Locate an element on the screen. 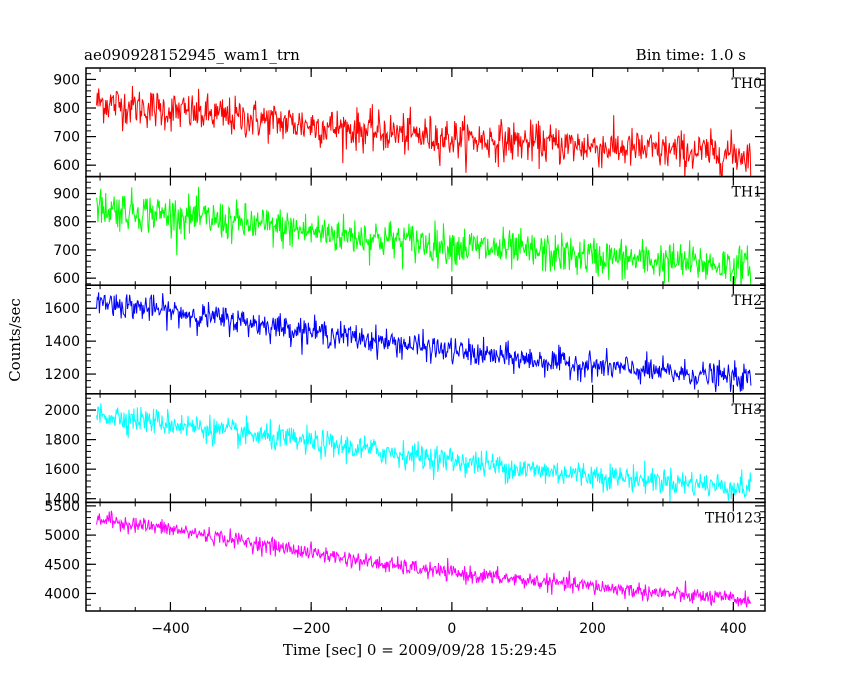 The width and height of the screenshot is (850, 680). chart-title: ae090928152945_wam1_trn is located at coordinates (192, 55).